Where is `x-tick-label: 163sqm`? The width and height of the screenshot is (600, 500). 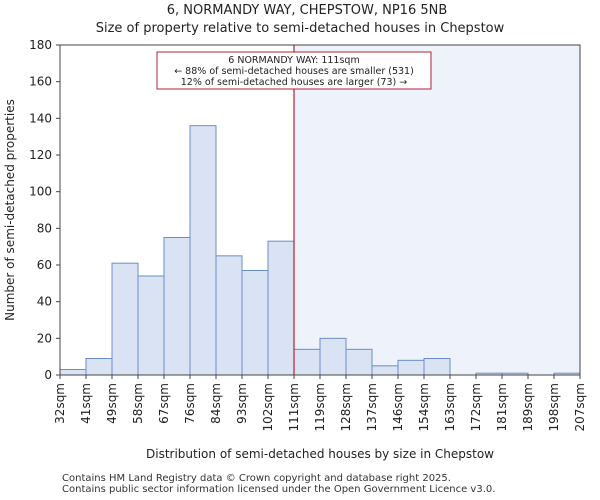 x-tick-label: 163sqm is located at coordinates (450, 407).